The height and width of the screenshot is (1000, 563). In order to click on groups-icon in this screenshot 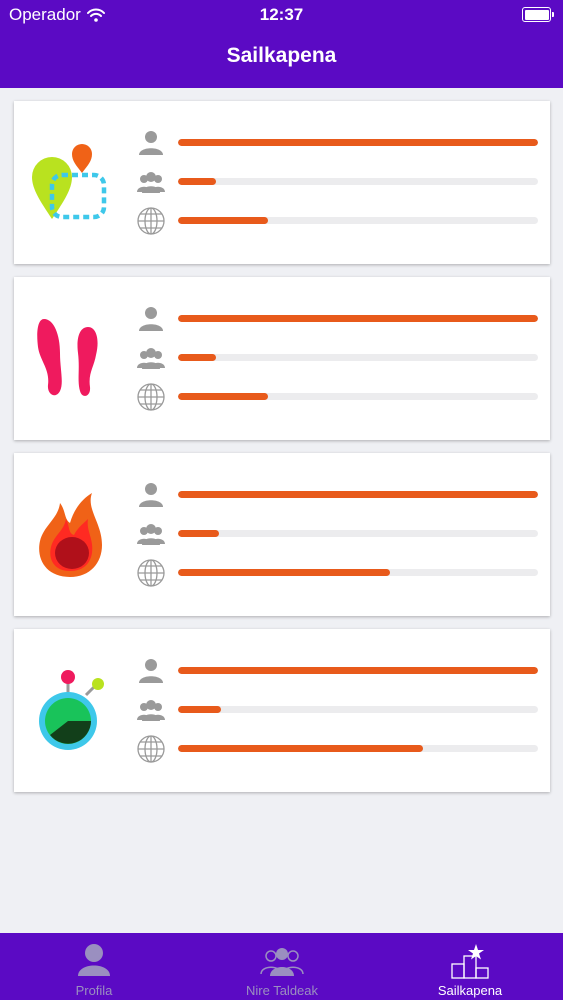, I will do `click(282, 962)`.